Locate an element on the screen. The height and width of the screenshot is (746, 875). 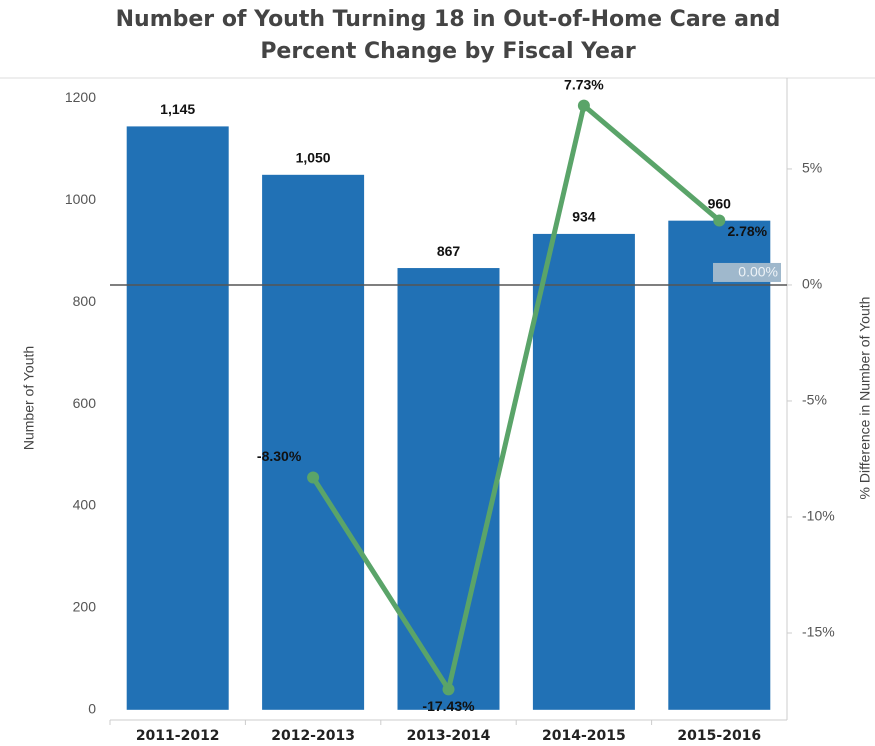
bar-label: 1,145 is located at coordinates (177, 109).